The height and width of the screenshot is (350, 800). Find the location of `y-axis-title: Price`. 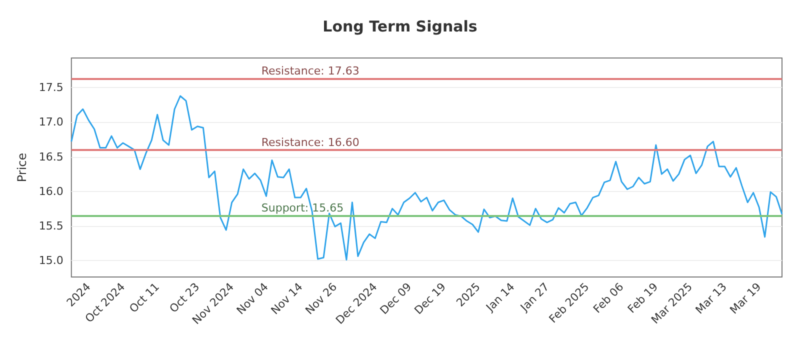

y-axis-title: Price is located at coordinates (22, 167).